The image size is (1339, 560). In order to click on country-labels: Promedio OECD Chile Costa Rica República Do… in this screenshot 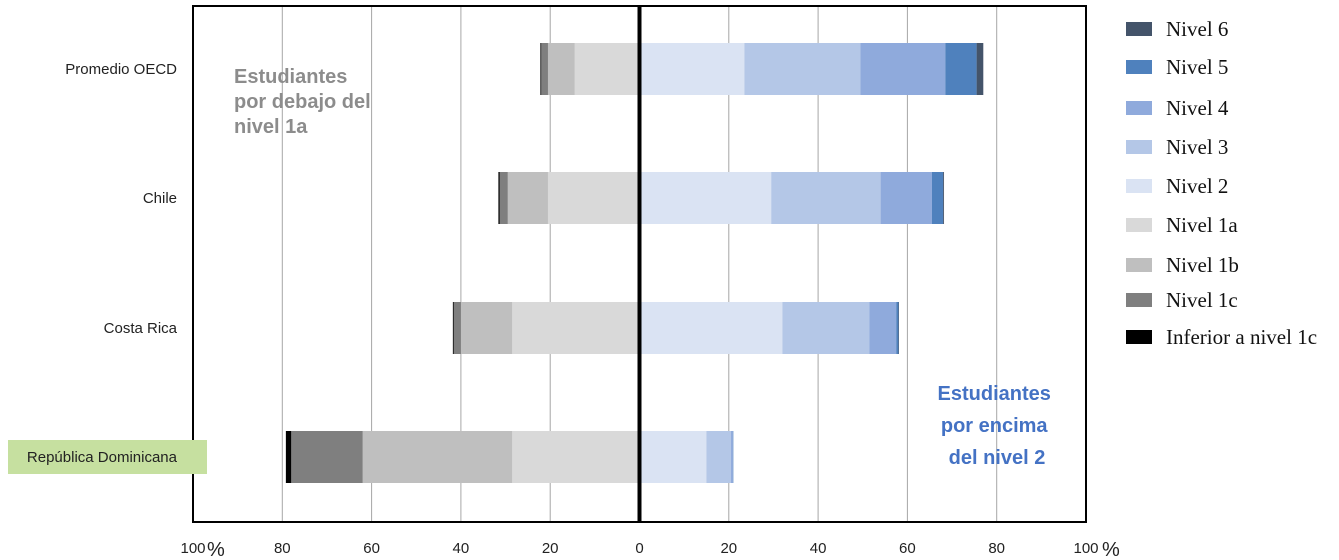, I will do `click(102, 263)`.